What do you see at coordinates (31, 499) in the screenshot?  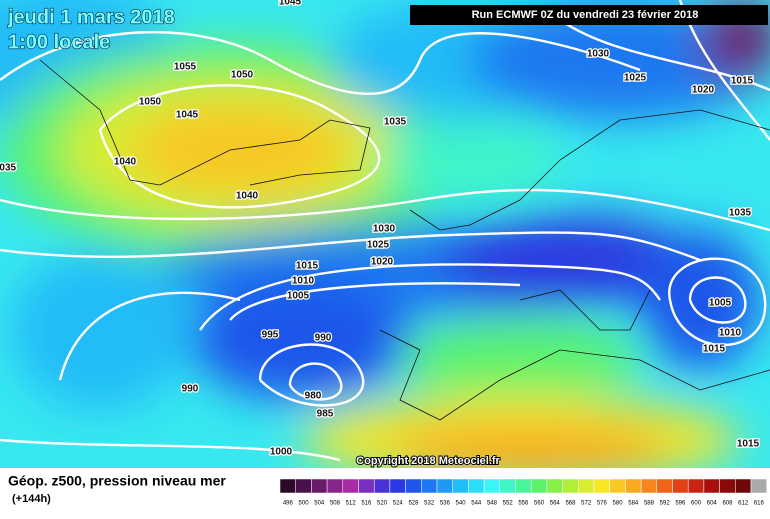 I see `footer-lead: (+144h)` at bounding box center [31, 499].